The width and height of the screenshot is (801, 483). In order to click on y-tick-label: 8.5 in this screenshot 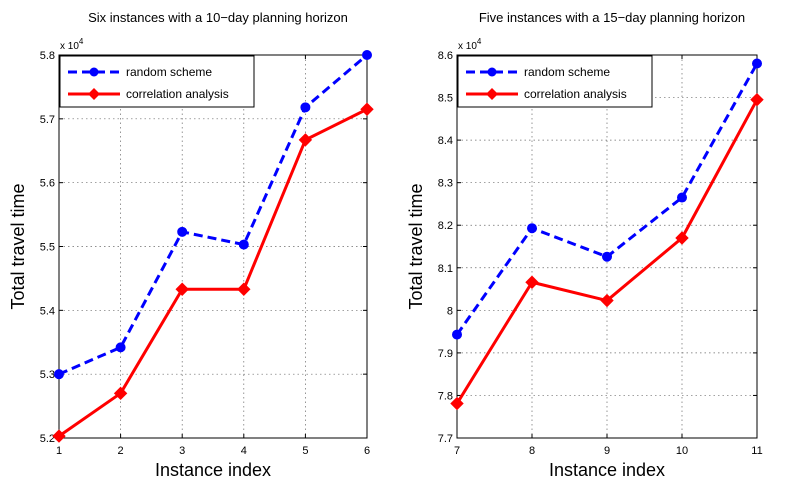, I will do `click(445, 99)`.